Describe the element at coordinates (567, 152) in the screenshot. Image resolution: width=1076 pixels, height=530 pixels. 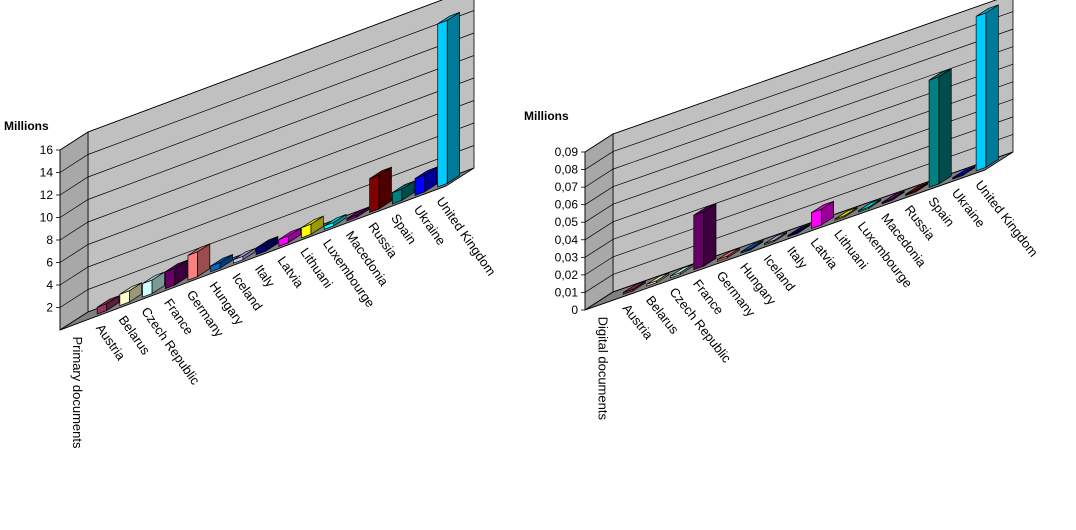
I see `y-tick-label: 0,09` at that location.